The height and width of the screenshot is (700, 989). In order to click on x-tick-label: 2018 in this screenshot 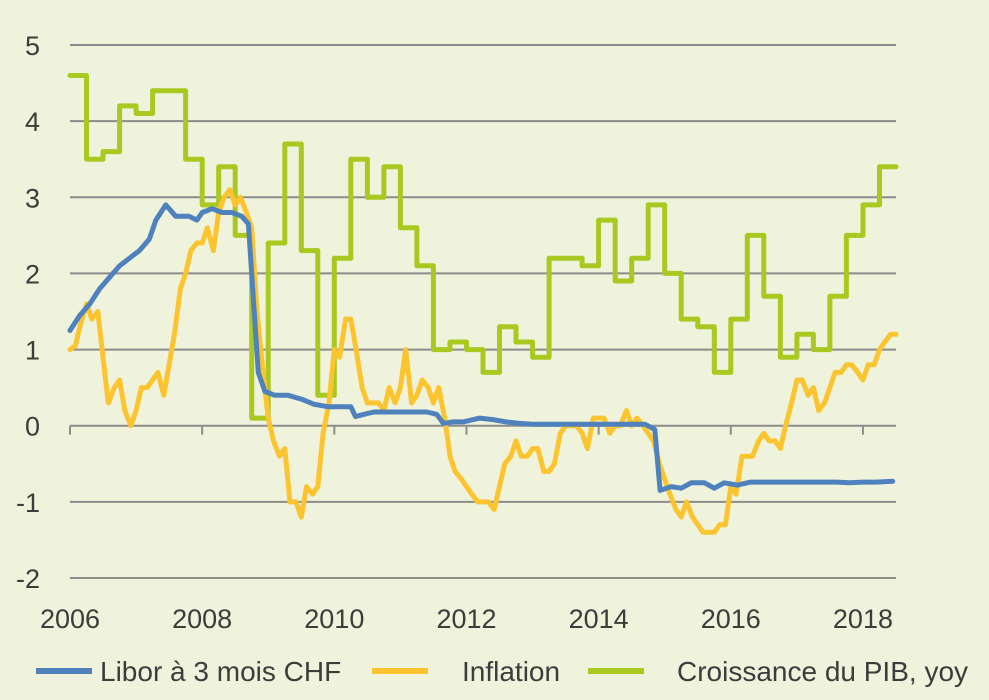, I will do `click(863, 619)`.